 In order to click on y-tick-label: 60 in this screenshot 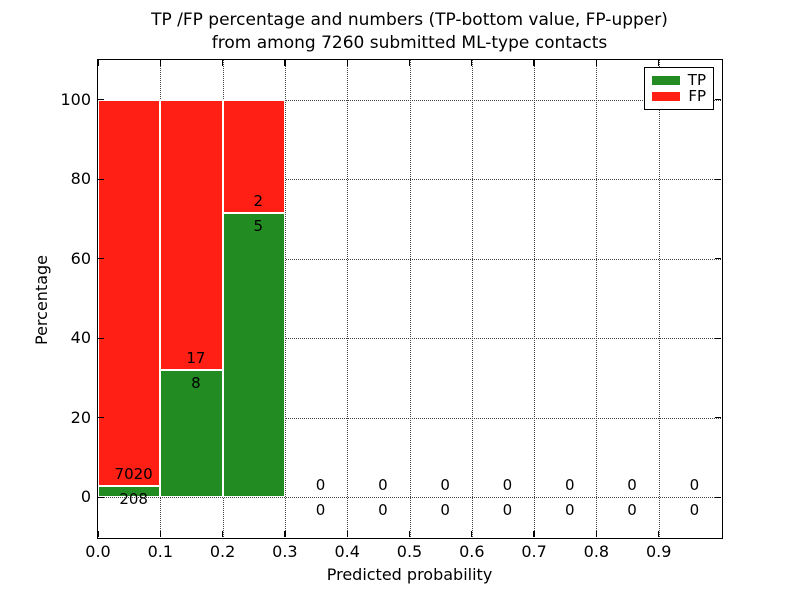, I will do `click(80, 258)`.